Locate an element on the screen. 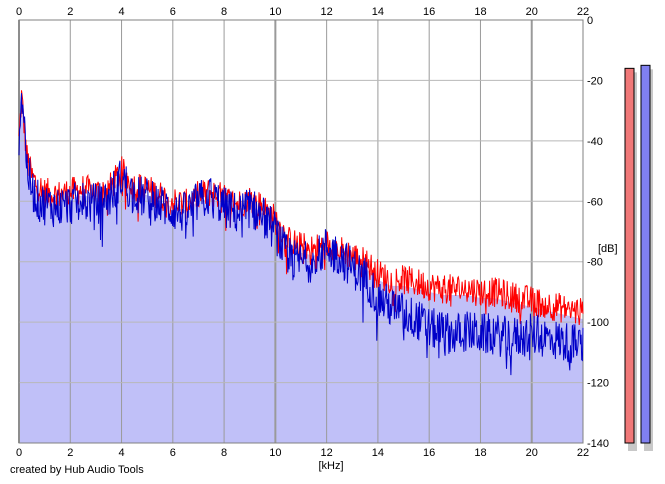 The height and width of the screenshot is (484, 665). x-tick-label-top: 20 is located at coordinates (532, 12).